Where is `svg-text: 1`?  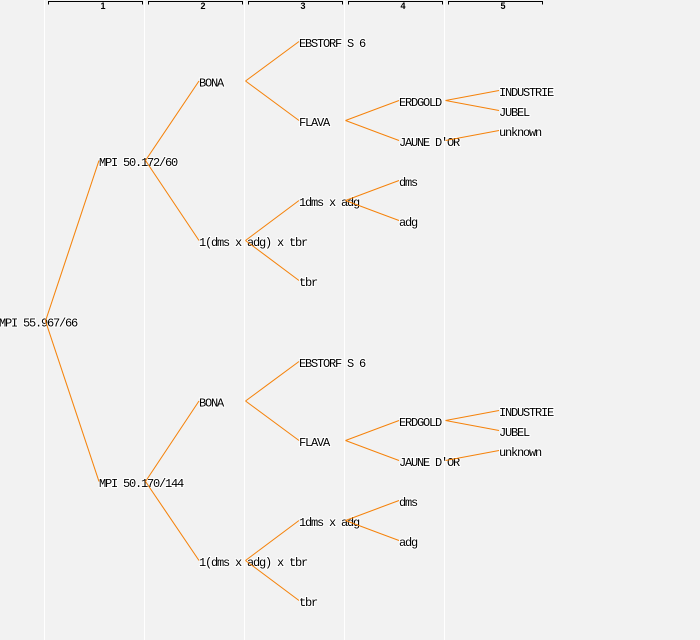 svg-text: 1 is located at coordinates (102, 6).